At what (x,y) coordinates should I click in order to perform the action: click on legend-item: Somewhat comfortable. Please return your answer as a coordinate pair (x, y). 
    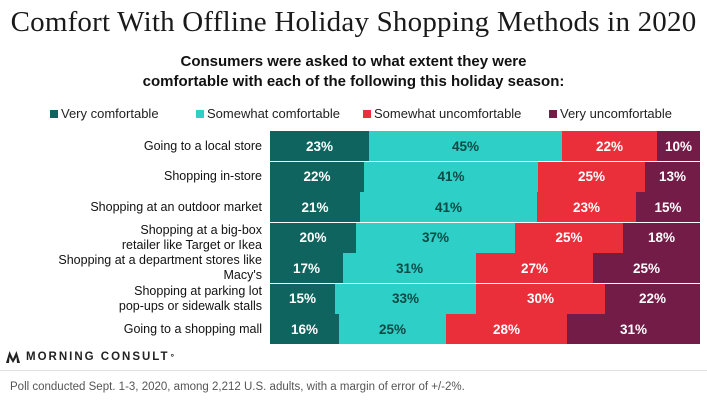
    Looking at the image, I should click on (268, 113).